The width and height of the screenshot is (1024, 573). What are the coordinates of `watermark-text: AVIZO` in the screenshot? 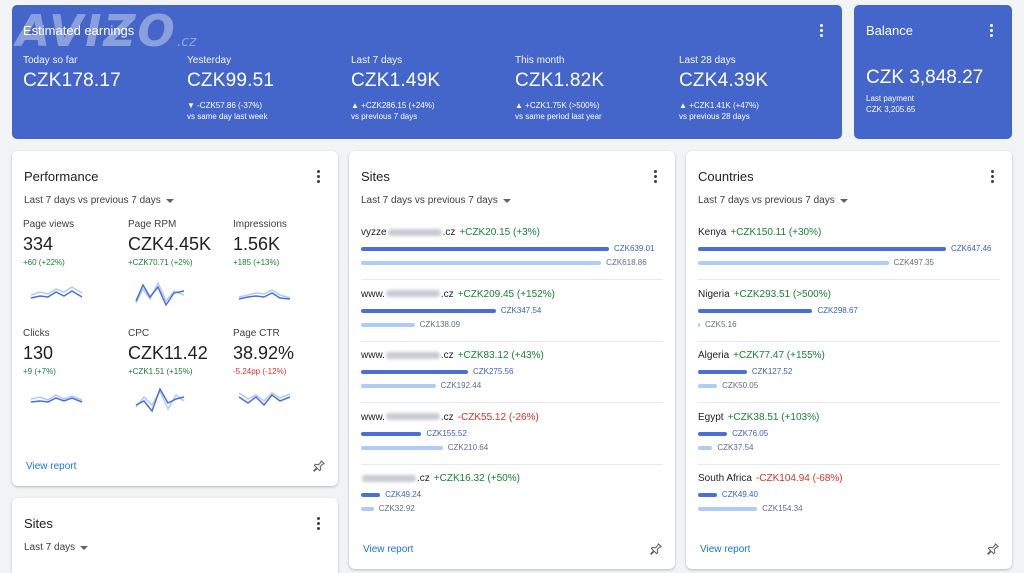 It's located at (96, 31).